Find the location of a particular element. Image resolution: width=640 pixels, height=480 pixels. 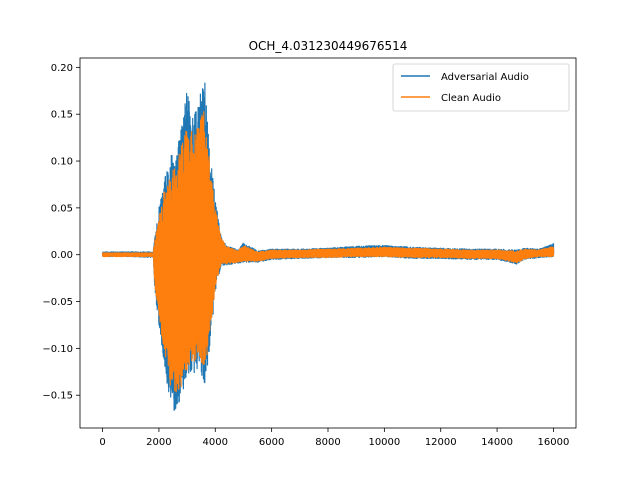

y-tick-label: −0.05 is located at coordinates (57, 302).